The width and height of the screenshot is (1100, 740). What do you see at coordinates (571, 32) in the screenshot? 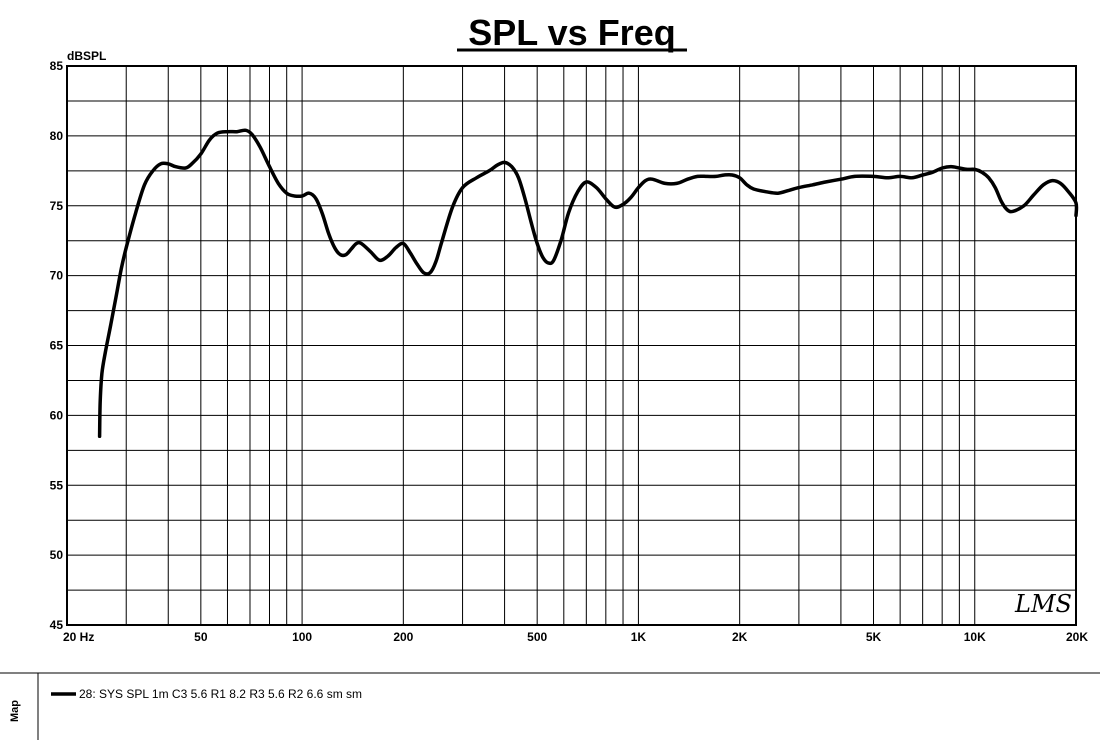
I see `chart-title: SPL vs Freq` at bounding box center [571, 32].